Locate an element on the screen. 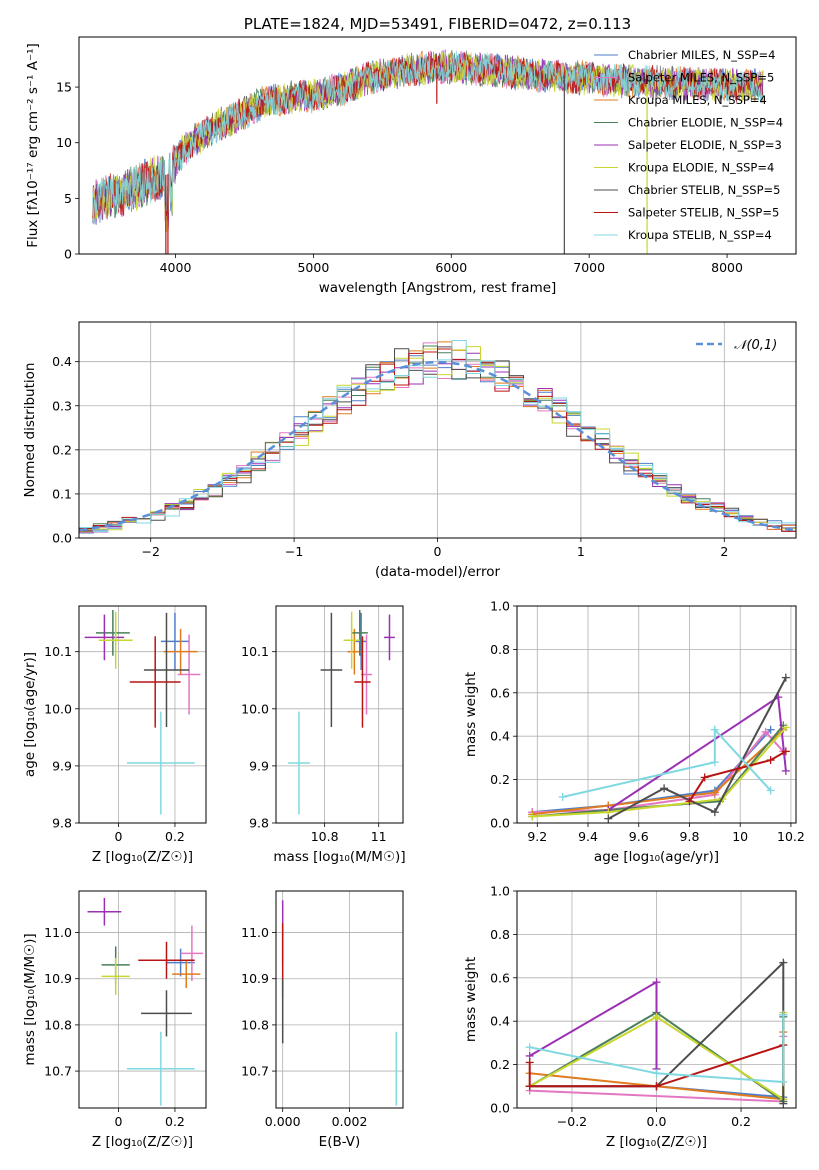 This screenshot has width=819, height=1170. x-tick-label: −1 is located at coordinates (294, 551).